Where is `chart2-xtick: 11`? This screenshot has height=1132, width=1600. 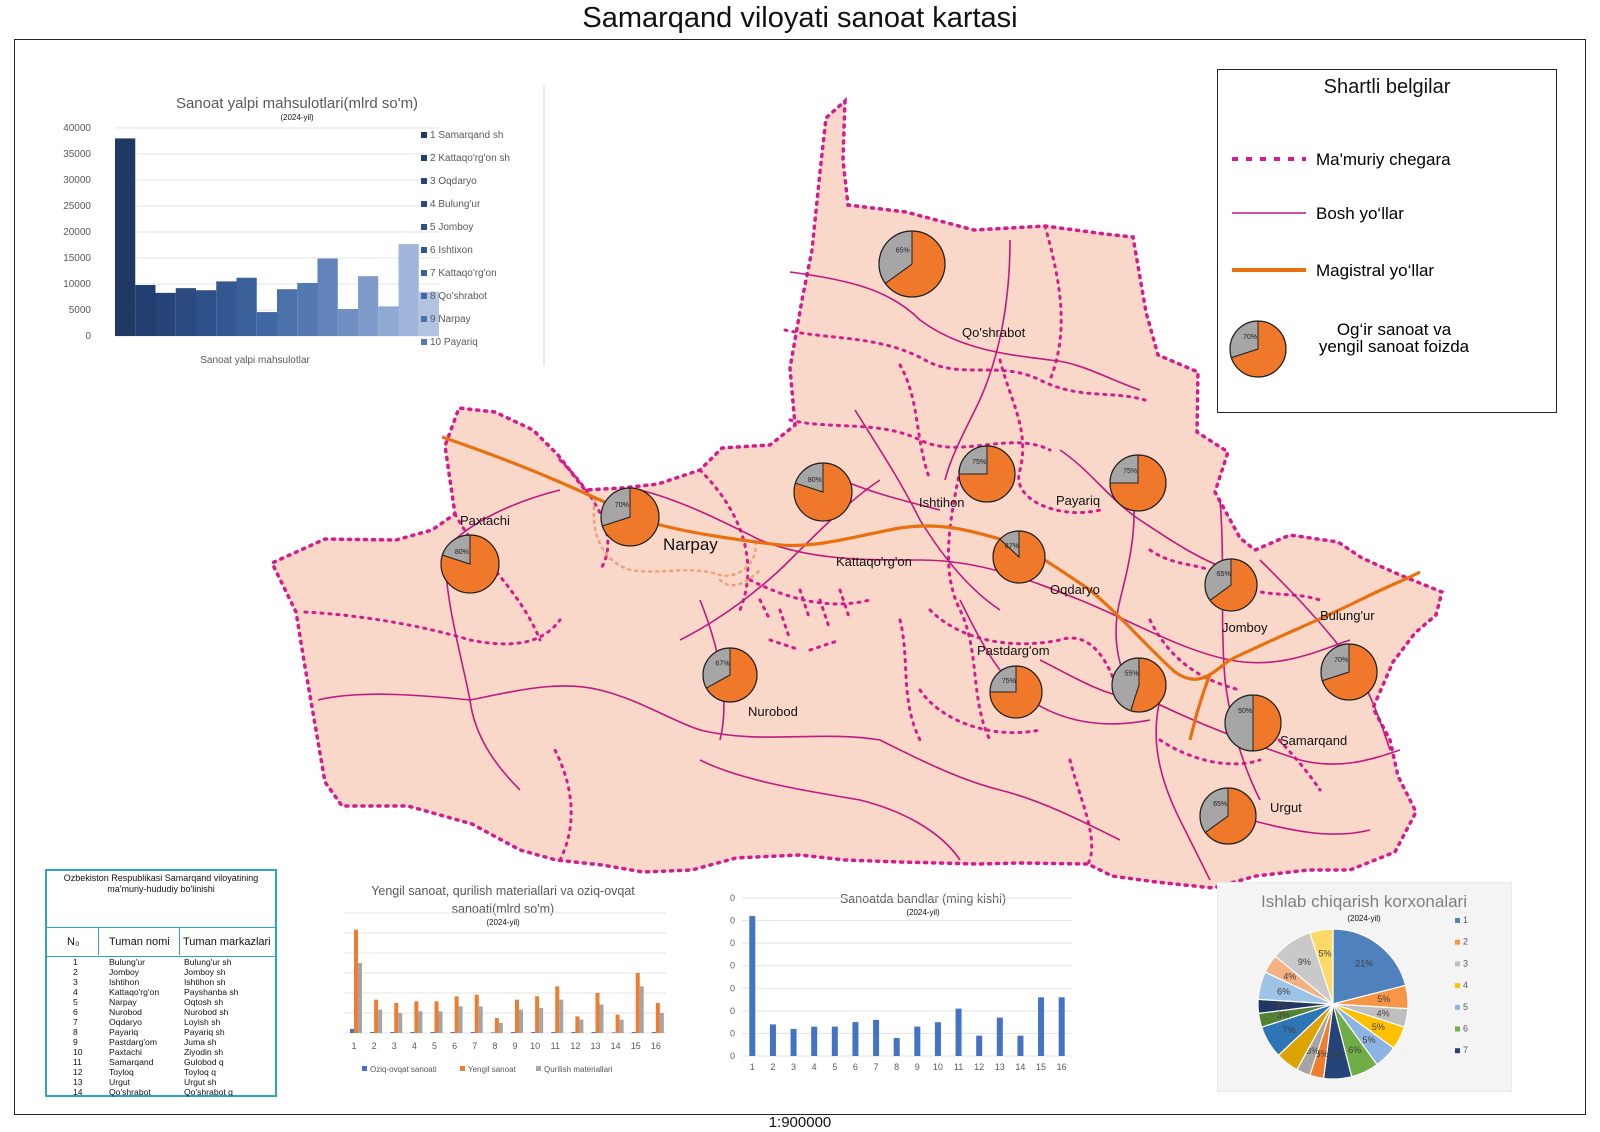
chart2-xtick: 11 is located at coordinates (555, 1046).